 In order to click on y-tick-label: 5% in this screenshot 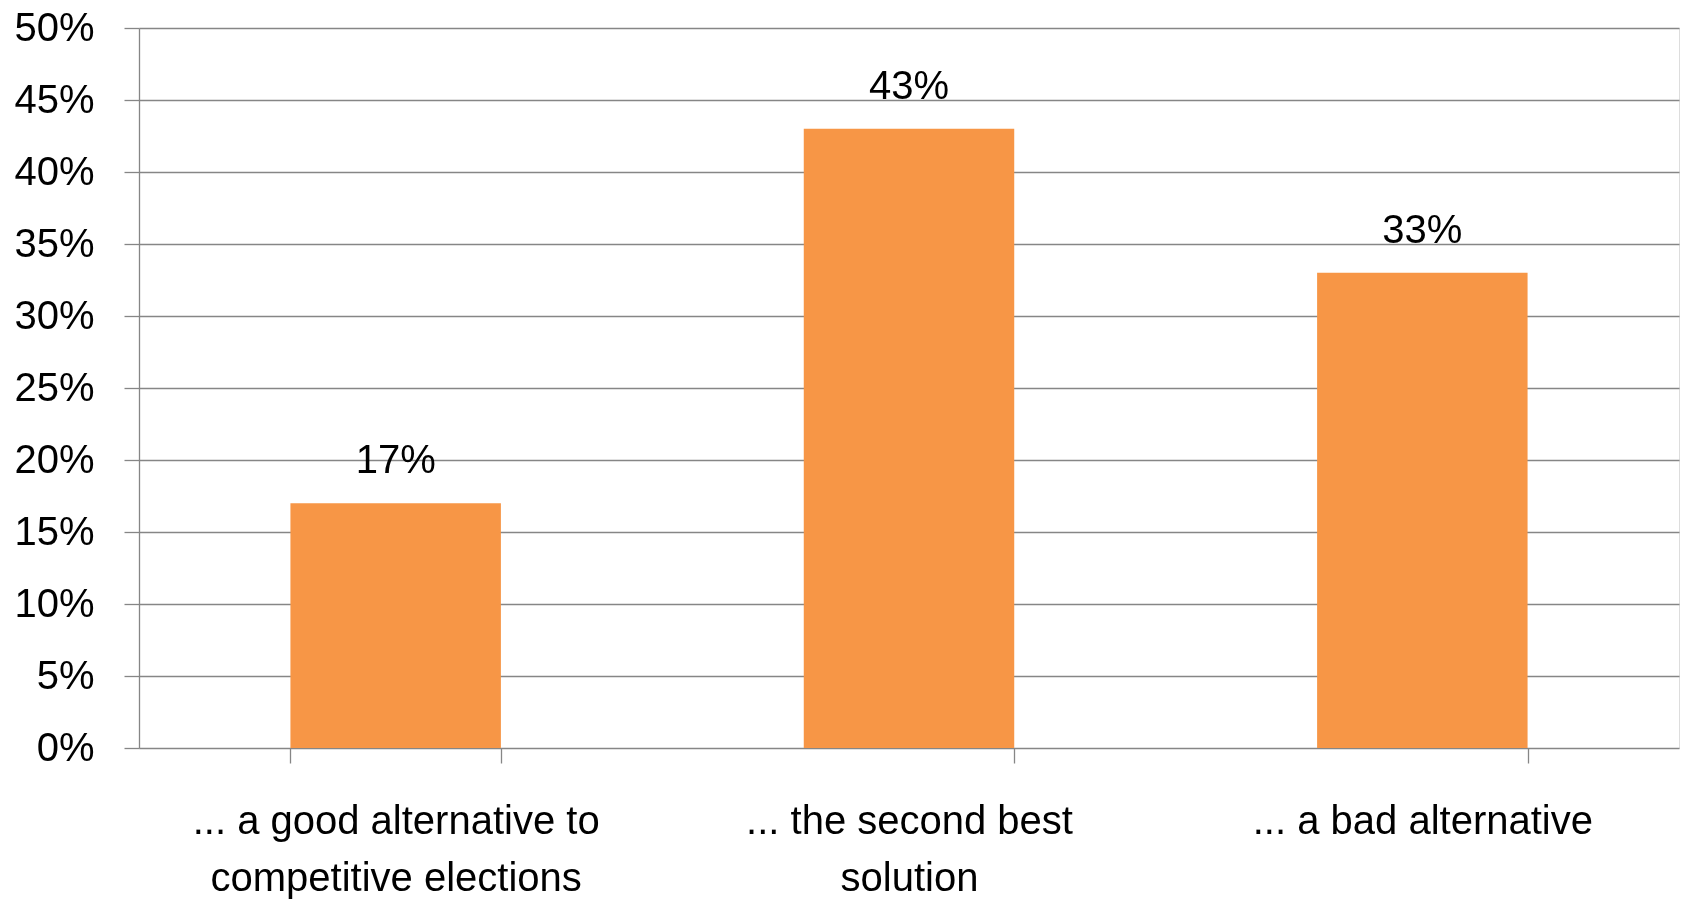, I will do `click(65, 674)`.